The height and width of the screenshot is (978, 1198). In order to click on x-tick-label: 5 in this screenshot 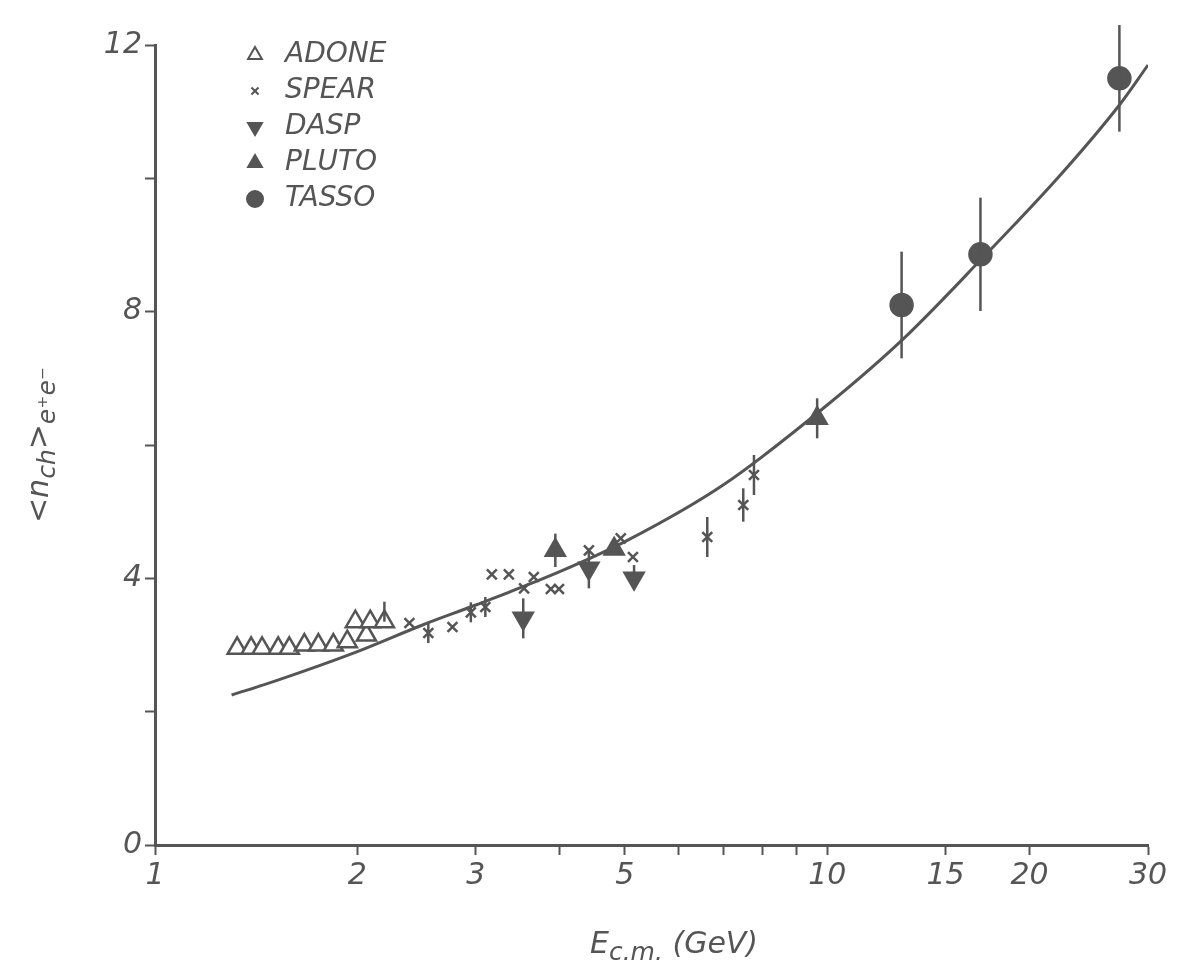, I will do `click(625, 873)`.